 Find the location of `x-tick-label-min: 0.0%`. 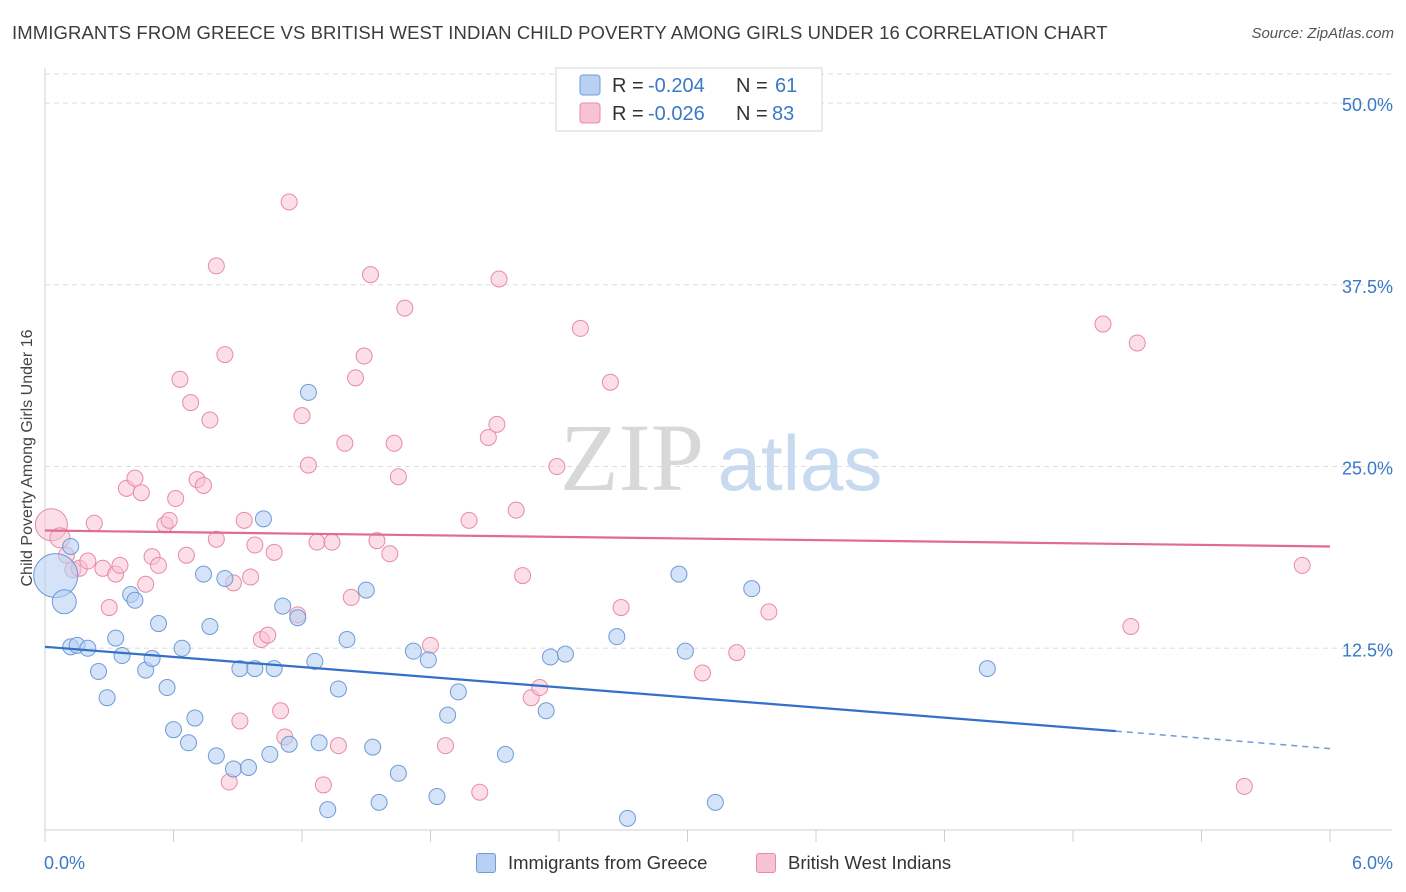

x-tick-label-min: 0.0% is located at coordinates (64, 863).